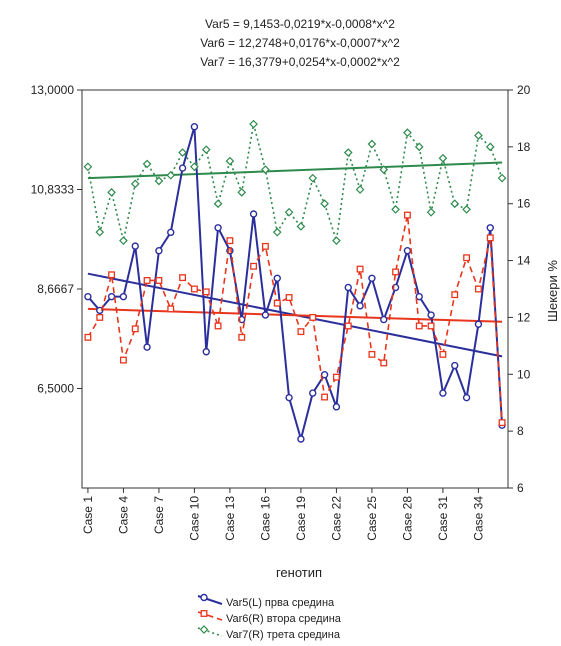 This screenshot has width=561, height=646. Describe the element at coordinates (478, 518) in the screenshot. I see `x-tick-label: Case 34` at that location.